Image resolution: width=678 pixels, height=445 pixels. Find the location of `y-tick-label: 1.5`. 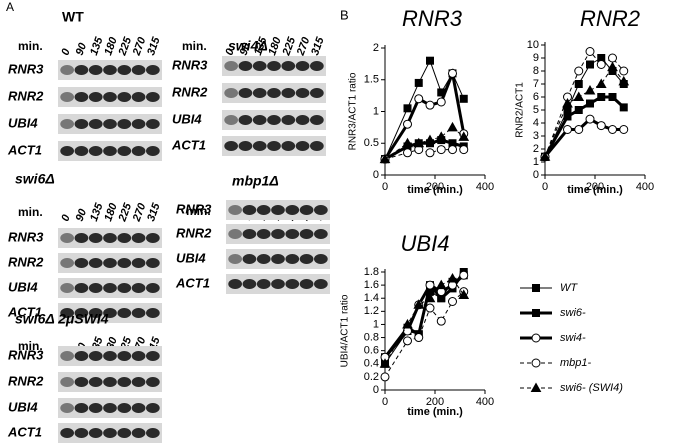

y-tick-label: 1.5 is located at coordinates (371, 80).